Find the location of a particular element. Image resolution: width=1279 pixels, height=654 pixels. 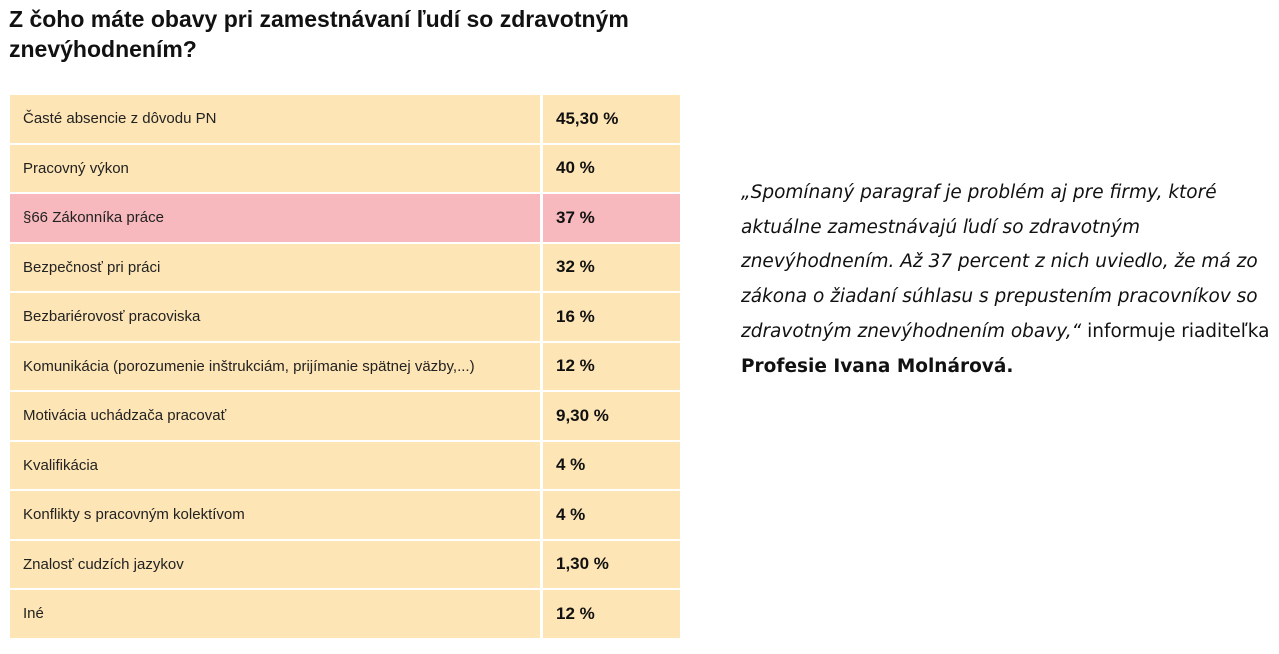

row-label: Kvalifikácia is located at coordinates (275, 465).